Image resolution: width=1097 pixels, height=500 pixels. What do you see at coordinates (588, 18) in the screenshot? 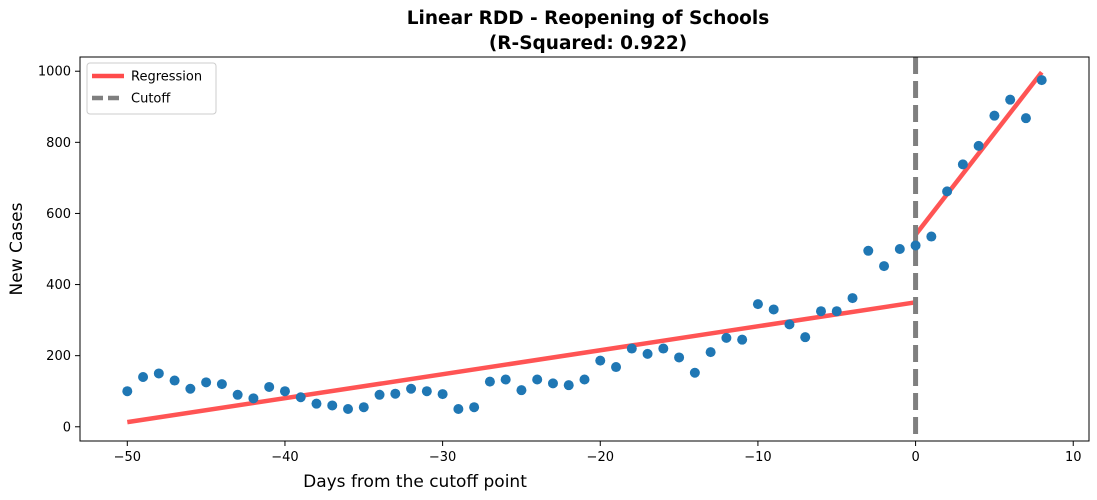
I see `chart-title-line1: Linear RDD - Reopening of Schools` at bounding box center [588, 18].